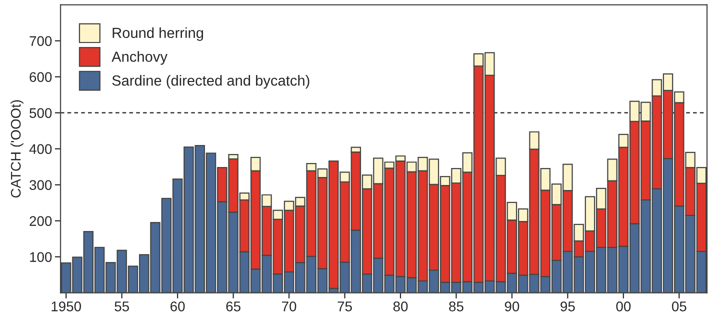 Image resolution: width=712 pixels, height=320 pixels. Describe the element at coordinates (140, 58) in the screenshot. I see `legend-label: Anchovy` at that location.